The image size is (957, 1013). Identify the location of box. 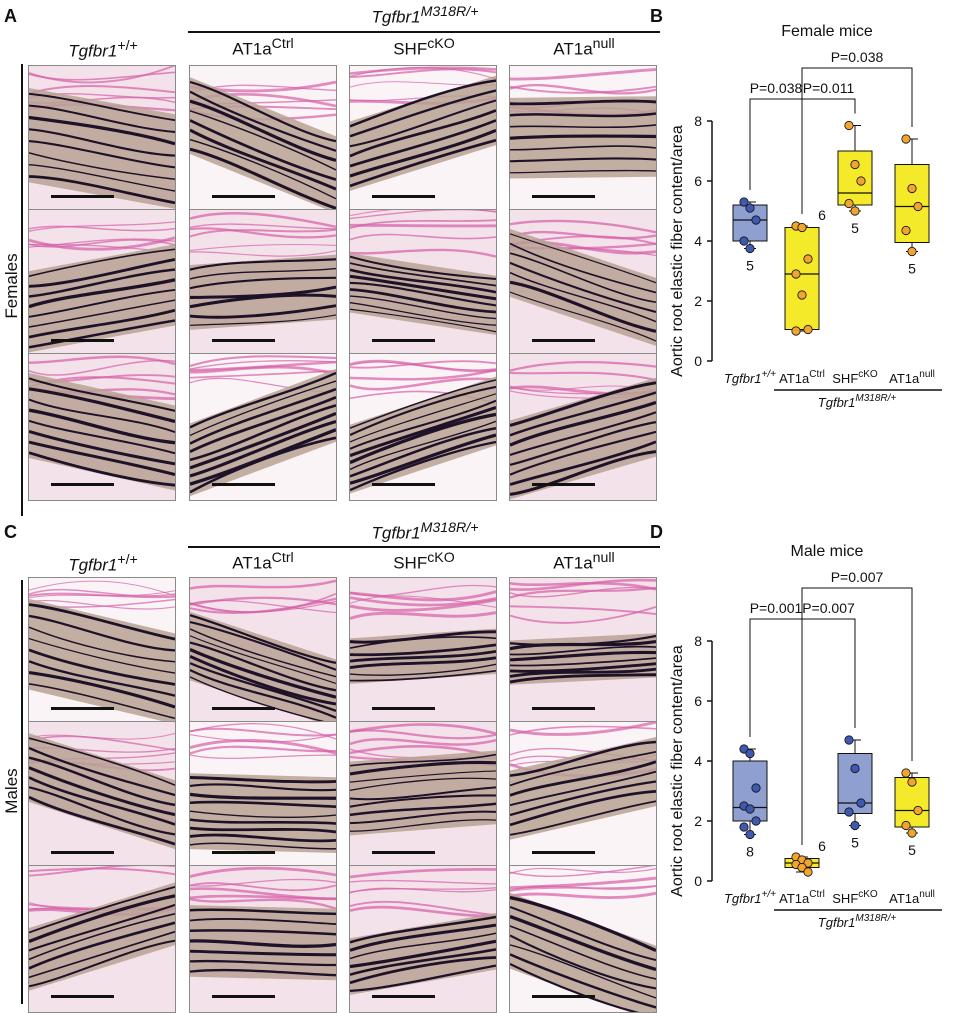
(855, 178).